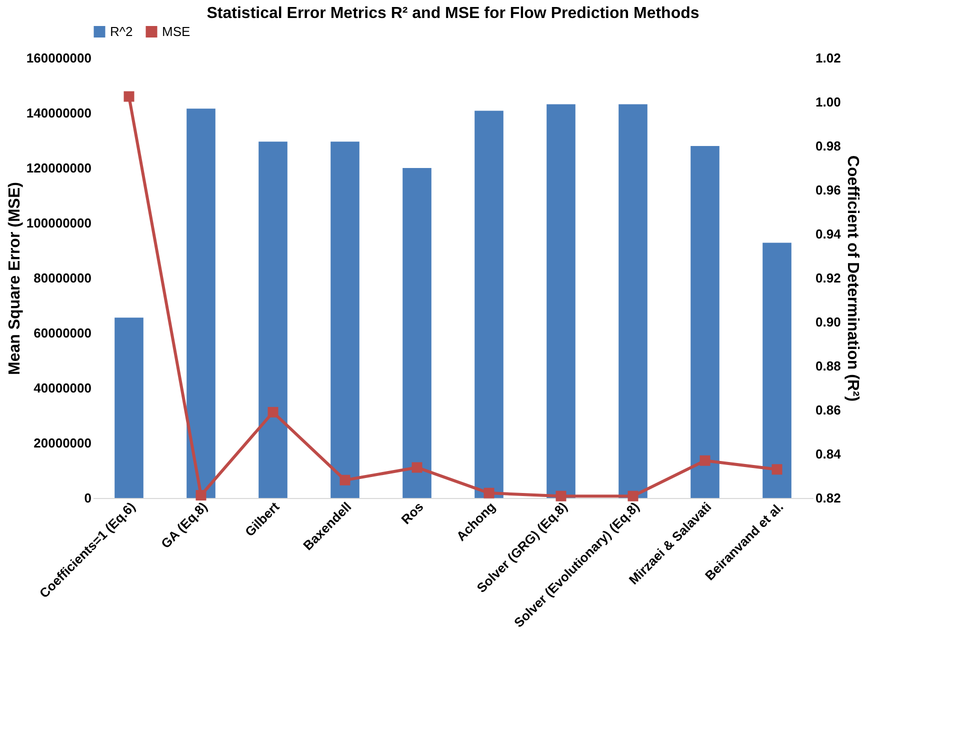  I want to click on y2-tick-label: 0.84, so click(829, 454).